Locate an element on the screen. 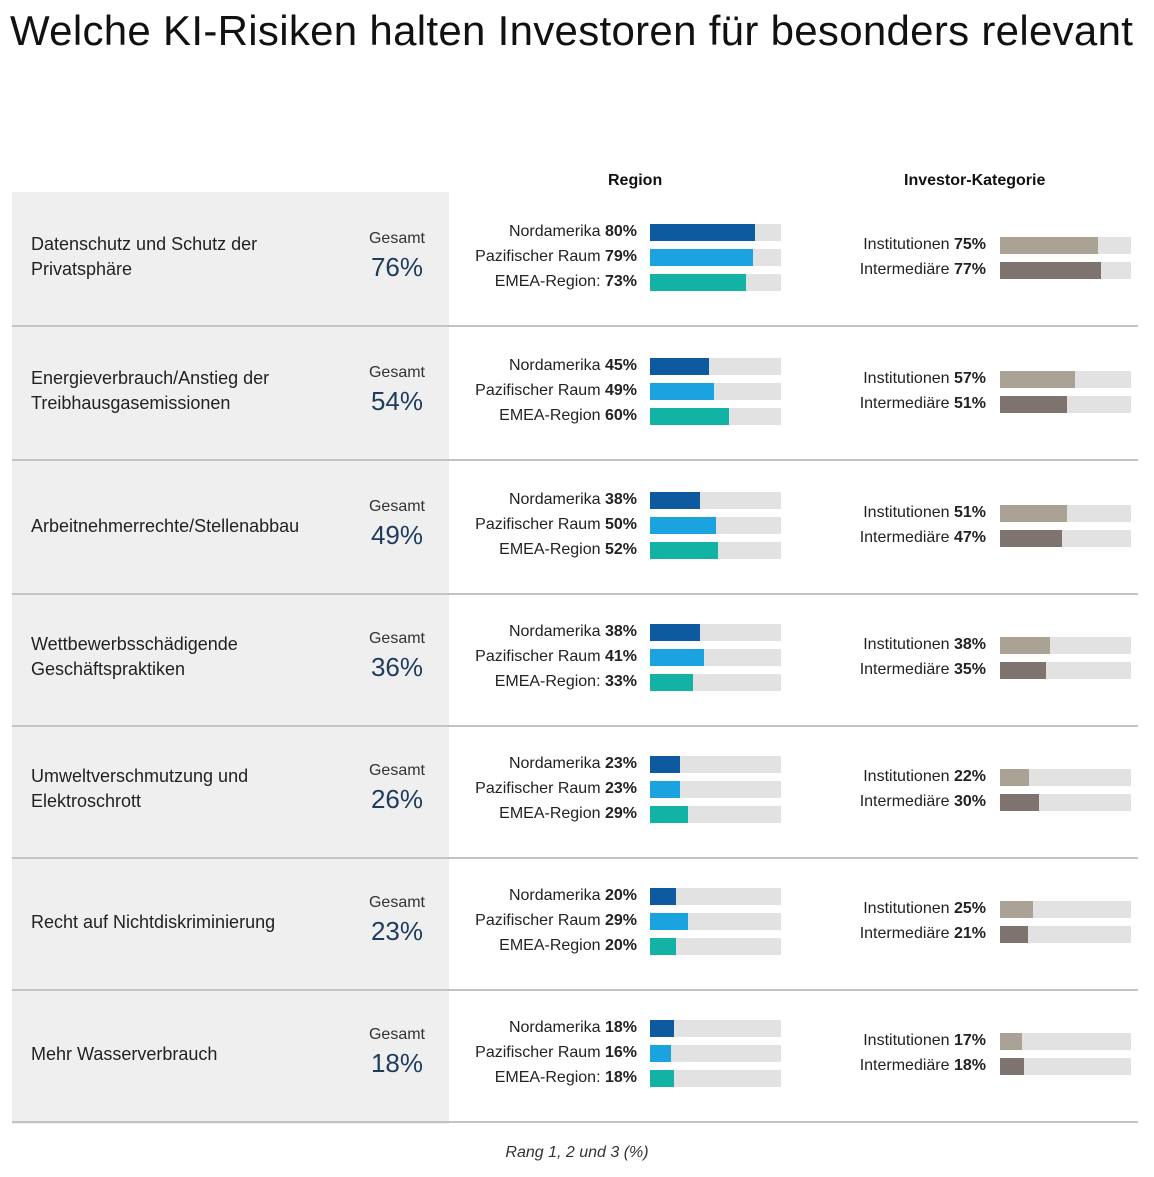  risk-row-2-region-emea-region-value: 60% is located at coordinates (620, 415).